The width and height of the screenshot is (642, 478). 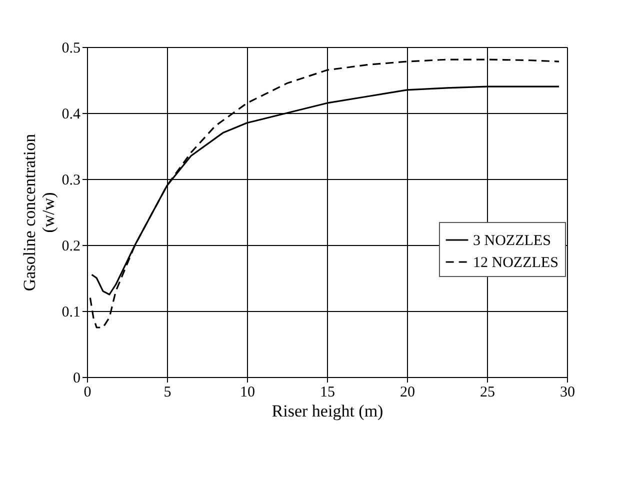 I want to click on x-tick-label: 30, so click(x=567, y=392).